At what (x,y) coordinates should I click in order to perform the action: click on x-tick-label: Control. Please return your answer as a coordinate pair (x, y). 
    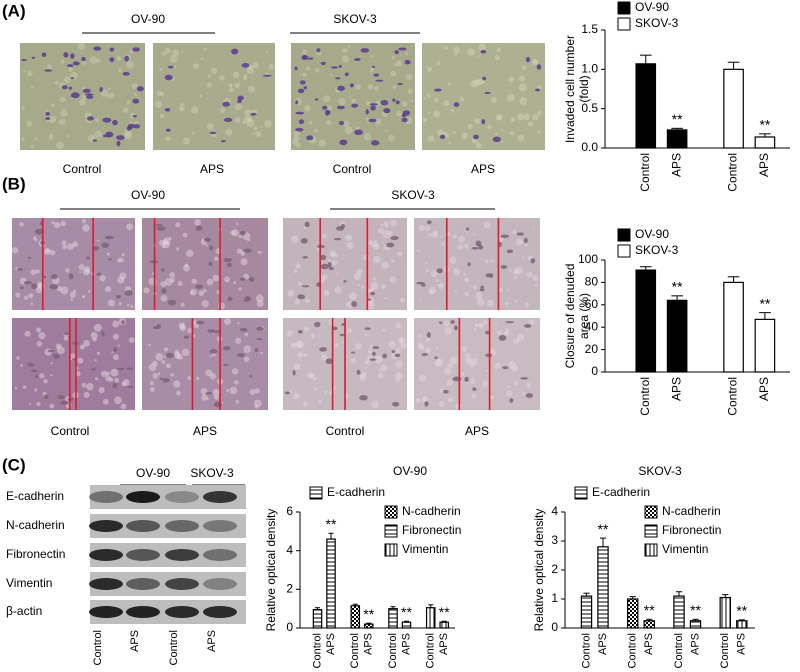
    Looking at the image, I should click on (393, 650).